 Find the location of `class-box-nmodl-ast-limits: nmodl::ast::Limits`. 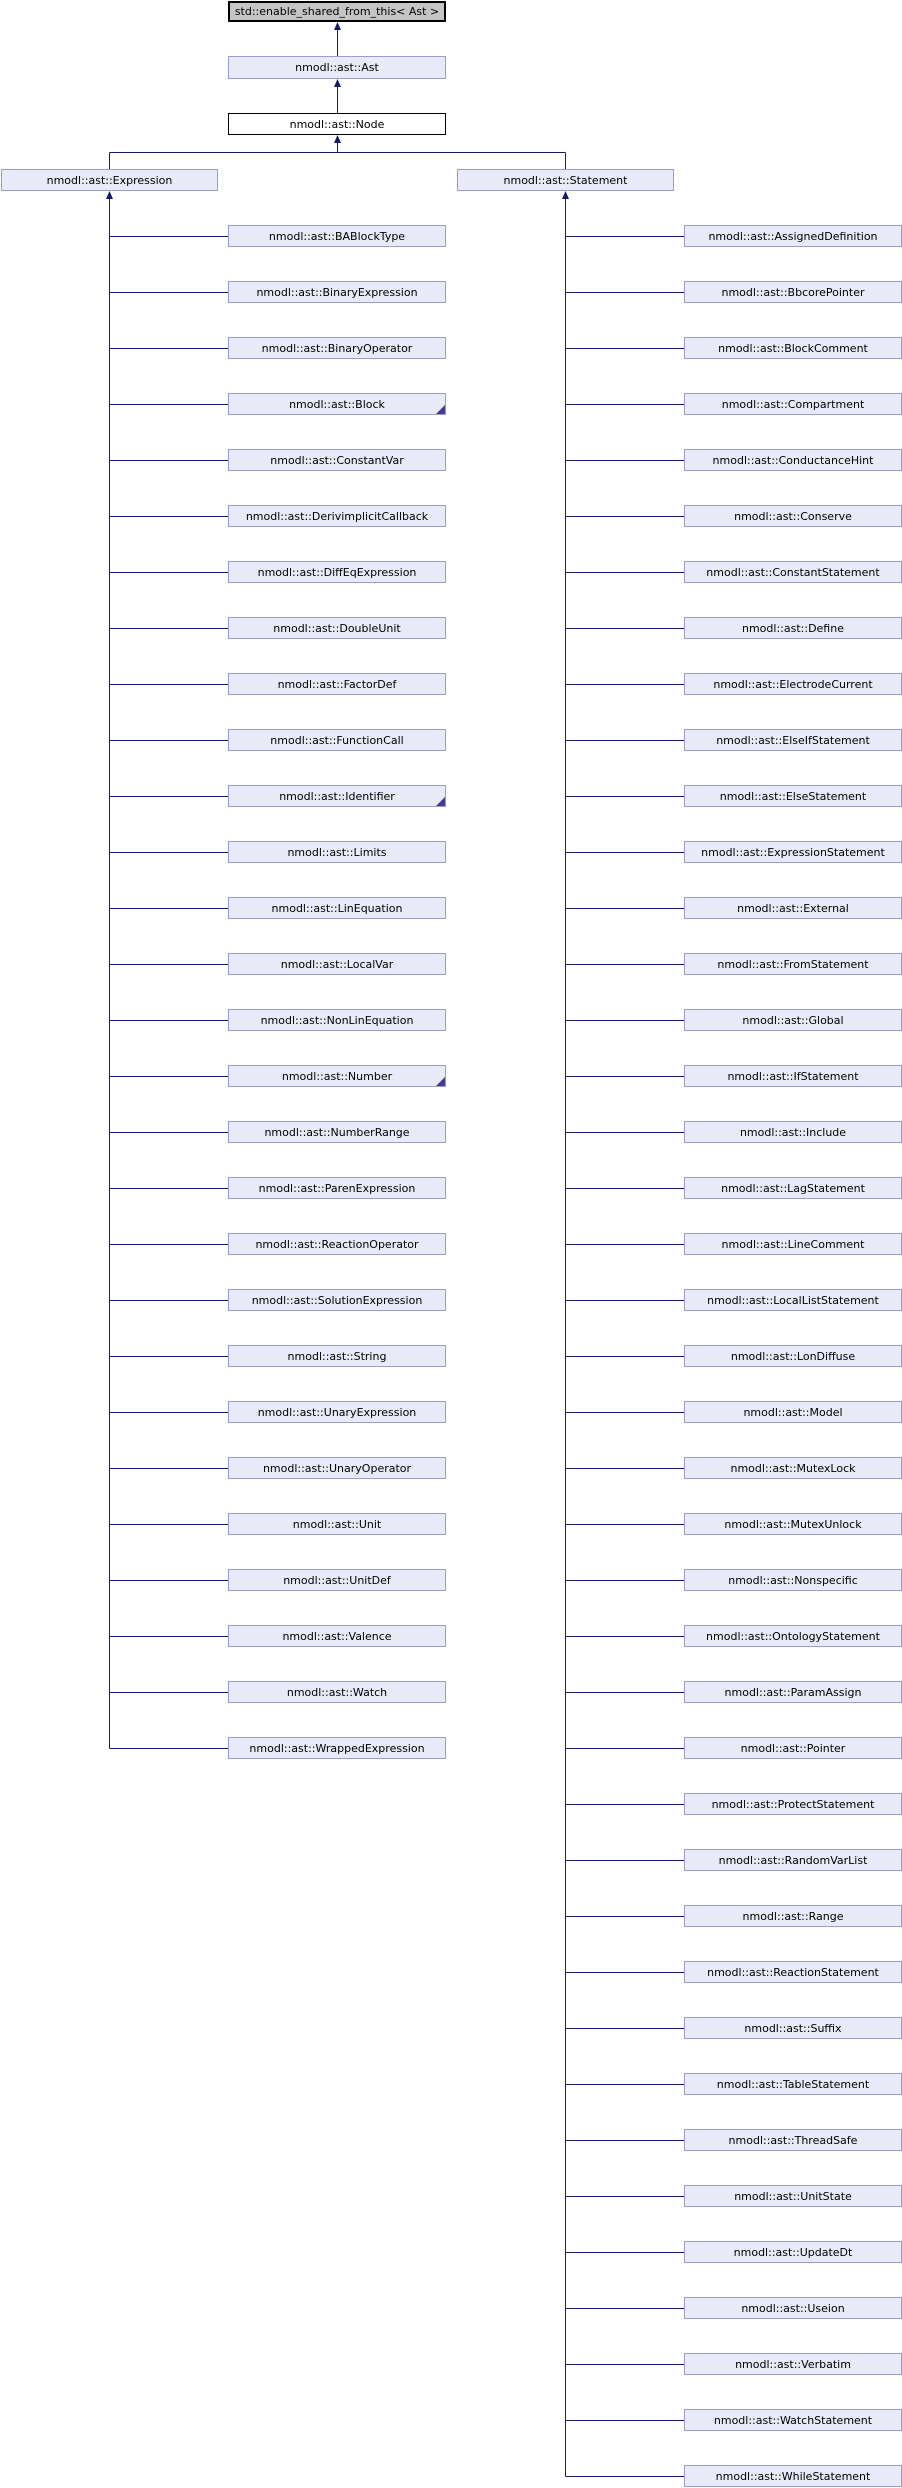

class-box-nmodl-ast-limits: nmodl::ast::Limits is located at coordinates (337, 852).